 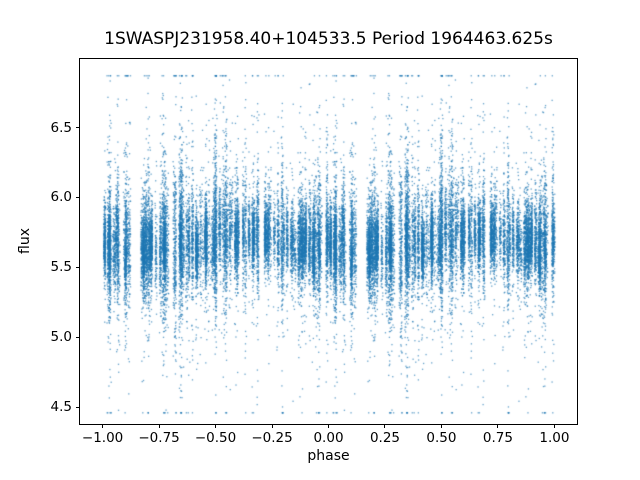 What do you see at coordinates (384, 438) in the screenshot?
I see `x-tick-label: 0.25` at bounding box center [384, 438].